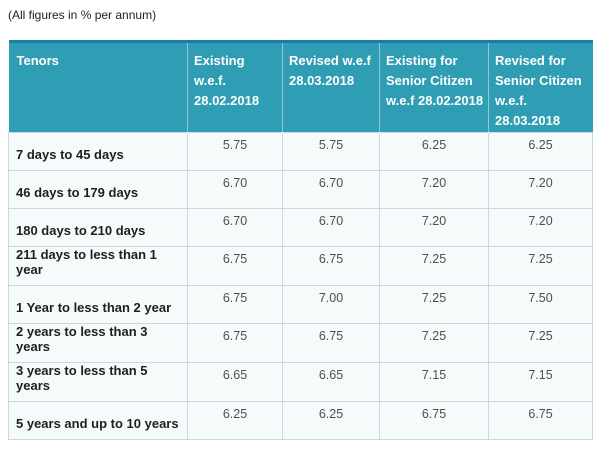 The width and height of the screenshot is (600, 450). Describe the element at coordinates (98, 420) in the screenshot. I see `tenor-cell: 5 years and up to 10 years` at that location.